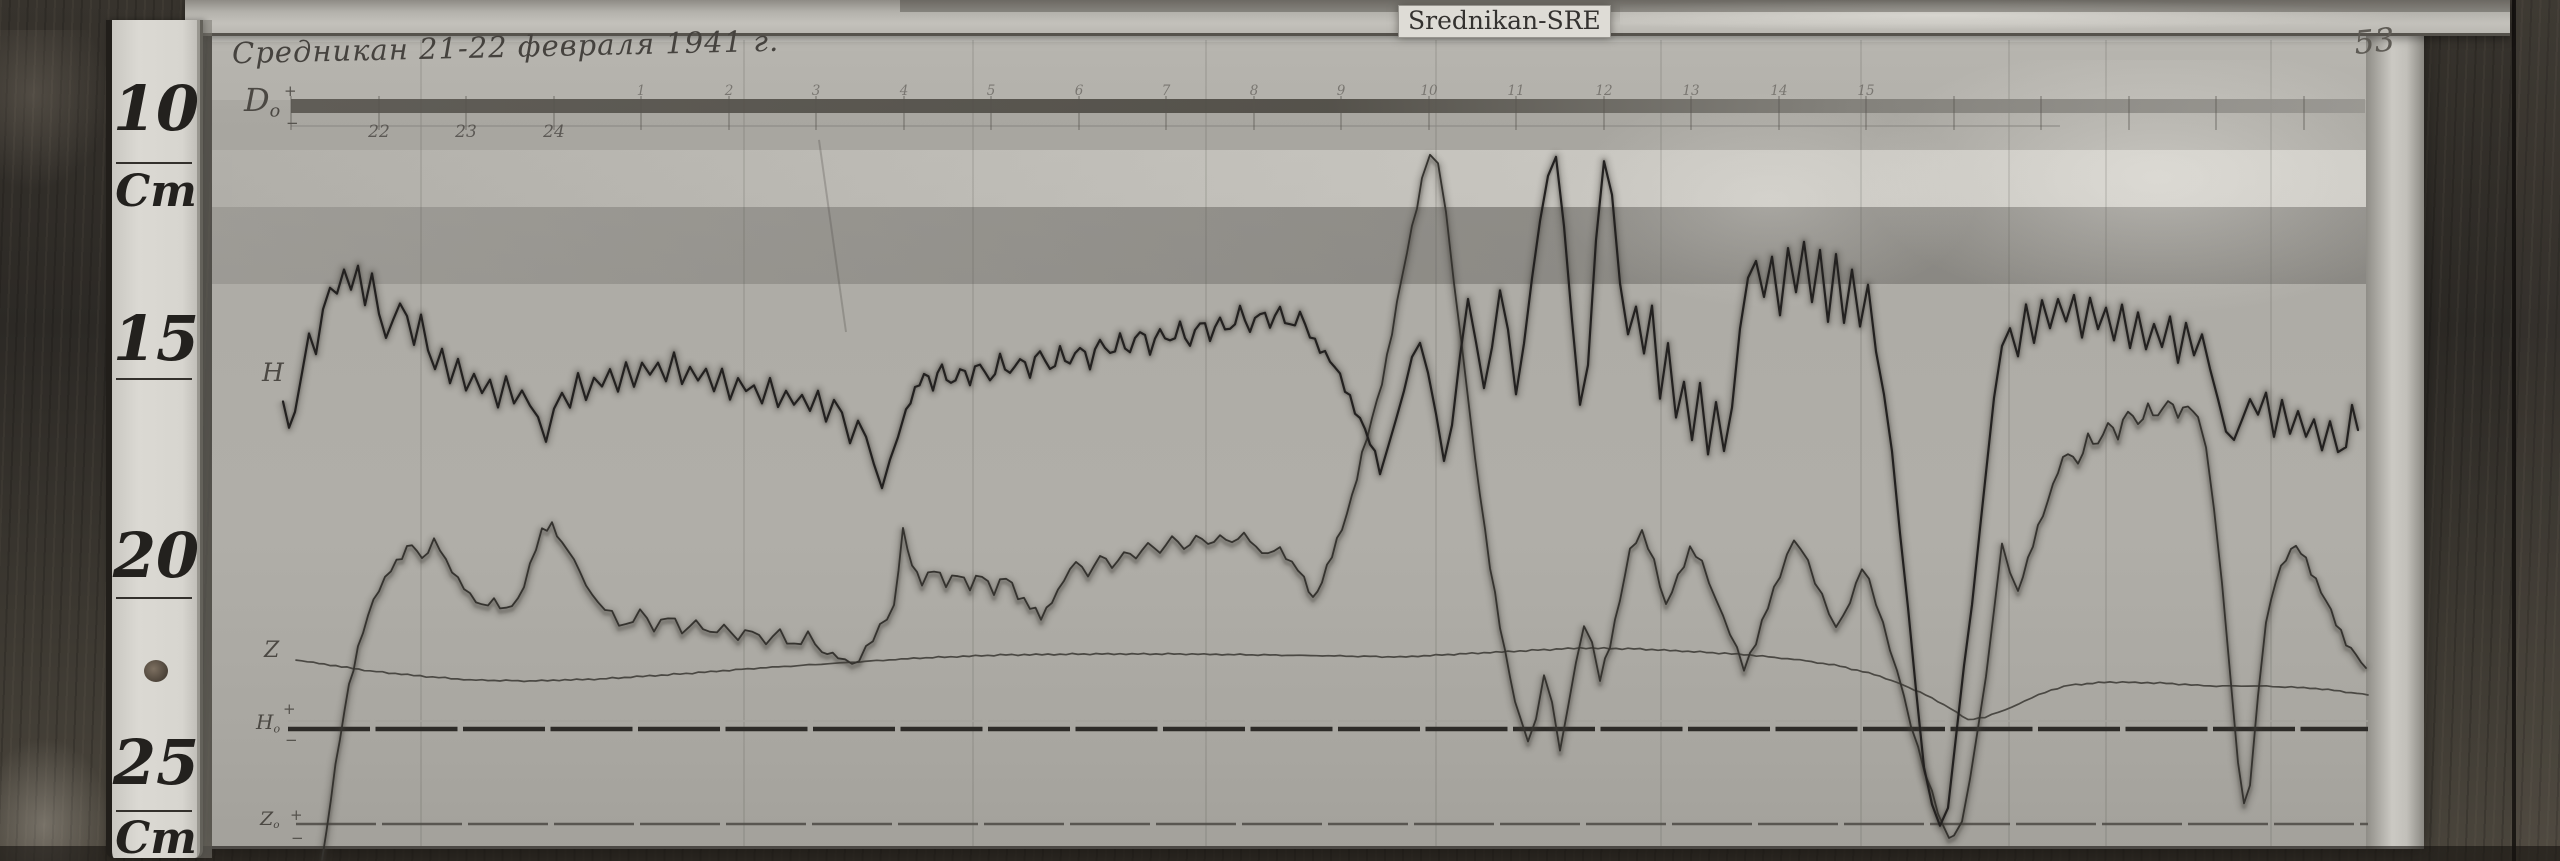  I want to click on handwritten-sheet-number: 53, so click(2374, 41).